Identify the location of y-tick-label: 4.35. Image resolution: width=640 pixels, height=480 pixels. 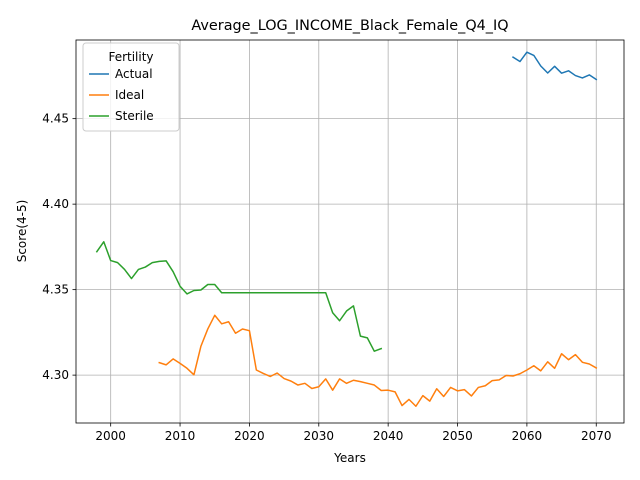
(55, 290).